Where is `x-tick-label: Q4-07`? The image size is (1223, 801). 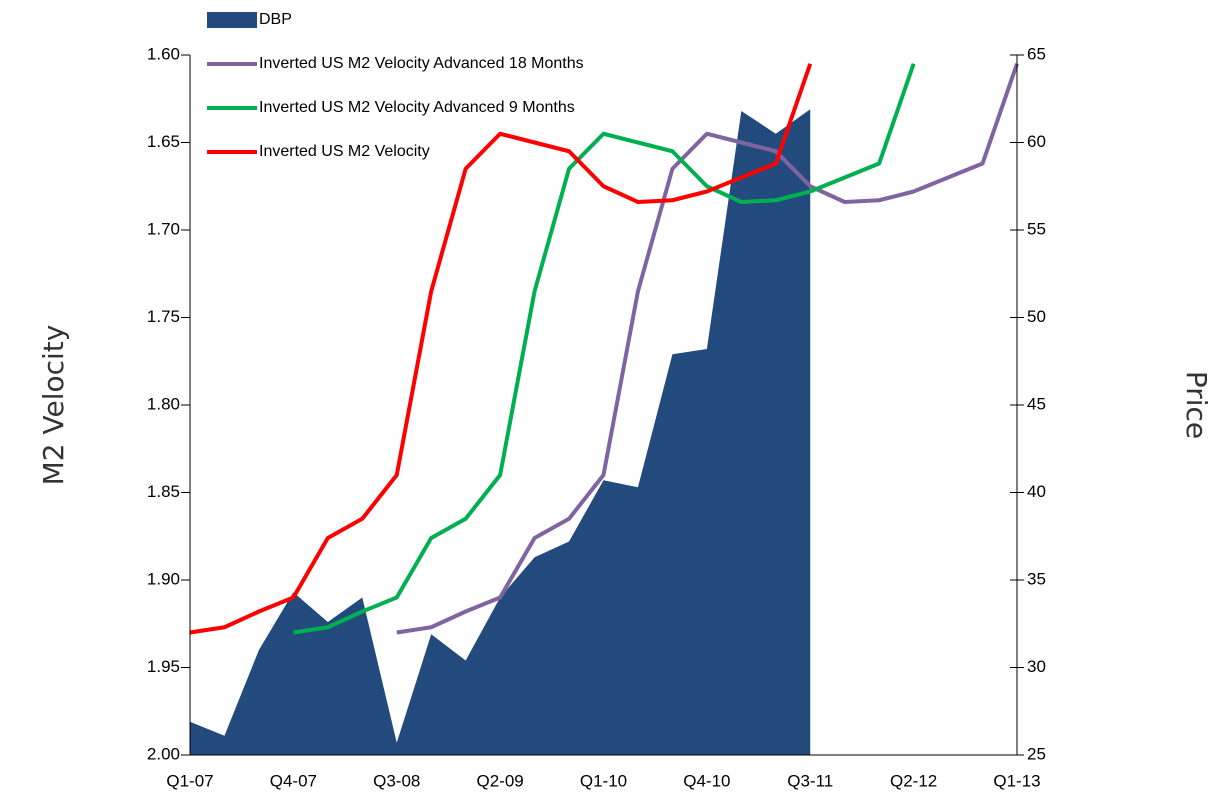
x-tick-label: Q4-07 is located at coordinates (293, 780).